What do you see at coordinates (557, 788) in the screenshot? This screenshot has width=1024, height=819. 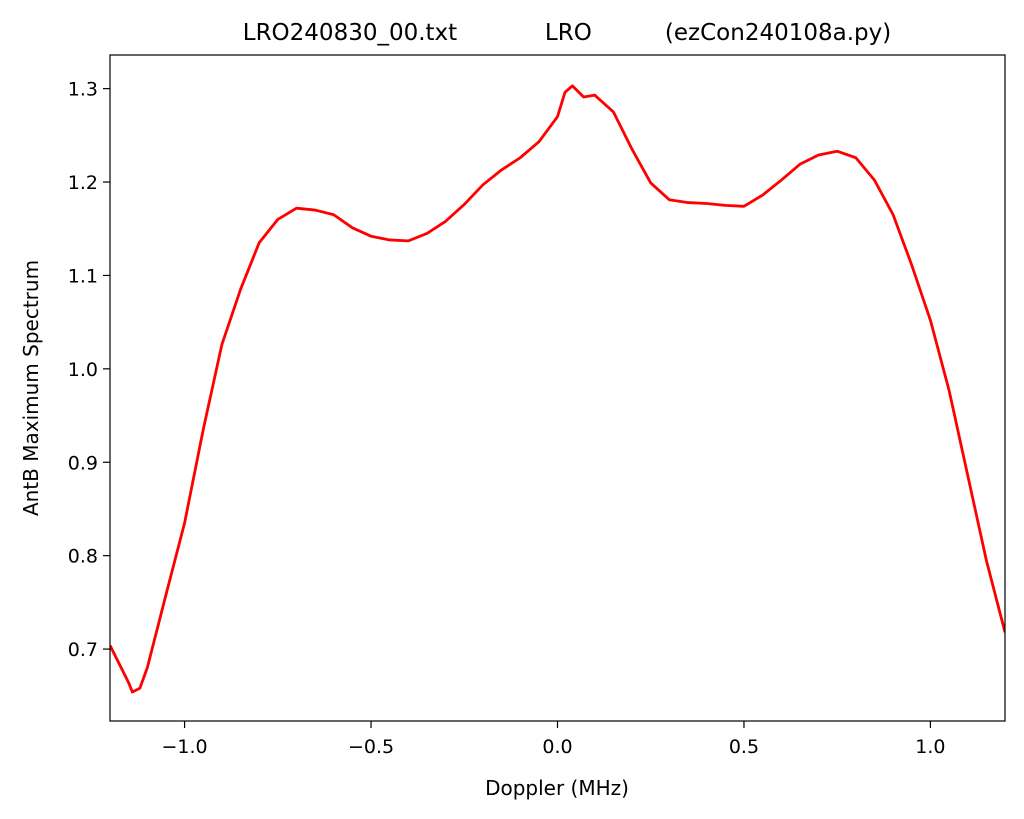 I see `x-axis-label: Doppler (MHz)` at bounding box center [557, 788].